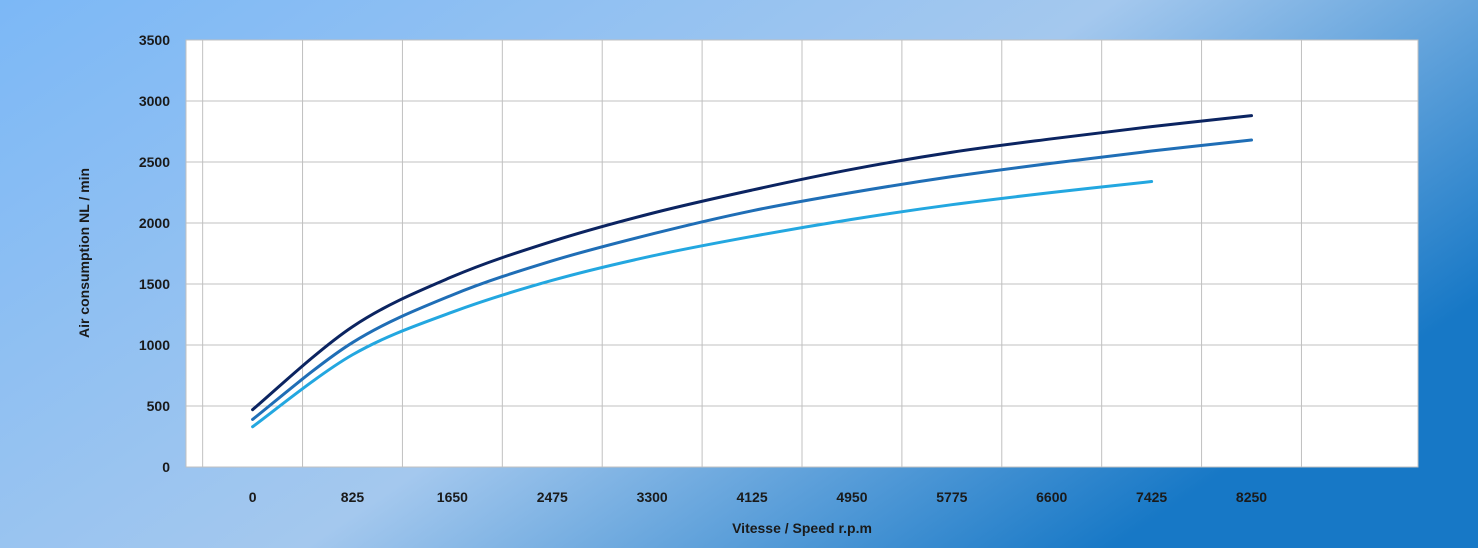 The height and width of the screenshot is (548, 1478). What do you see at coordinates (154, 223) in the screenshot?
I see `y-tick-label: 2000` at bounding box center [154, 223].